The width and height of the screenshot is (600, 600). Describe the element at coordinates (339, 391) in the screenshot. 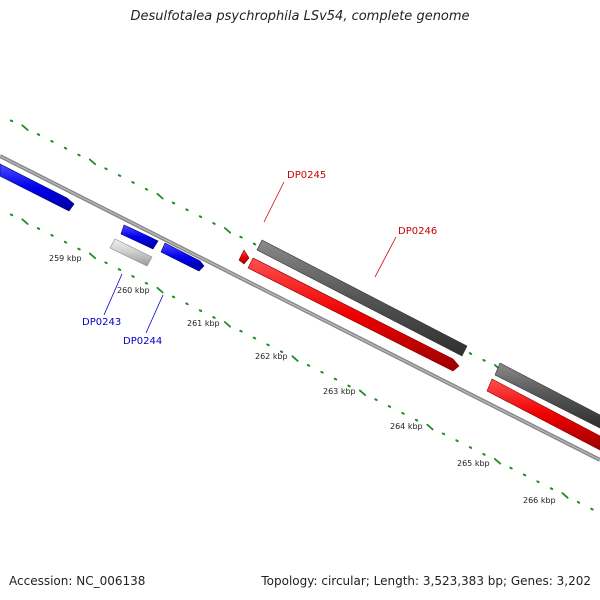

I see `tick-label: 263 kbp` at that location.